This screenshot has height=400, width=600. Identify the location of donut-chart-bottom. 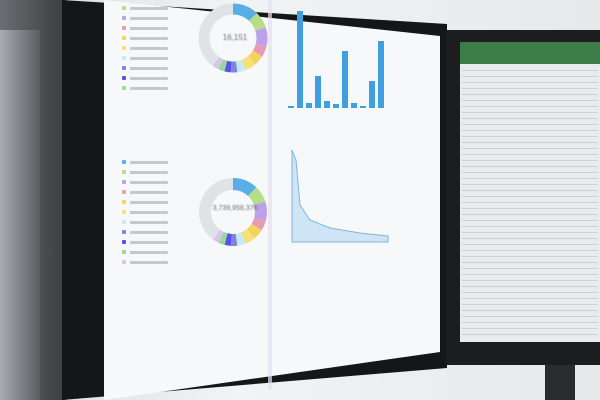
(233, 212).